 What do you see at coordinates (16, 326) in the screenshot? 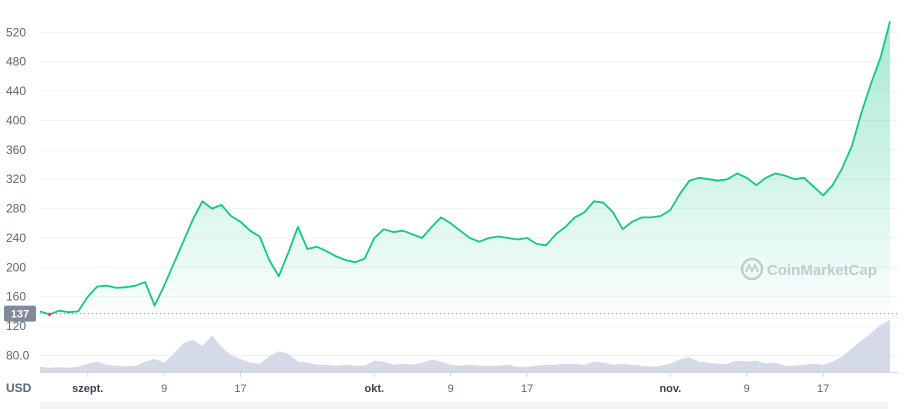
I see `y-tick-label: 120` at bounding box center [16, 326].